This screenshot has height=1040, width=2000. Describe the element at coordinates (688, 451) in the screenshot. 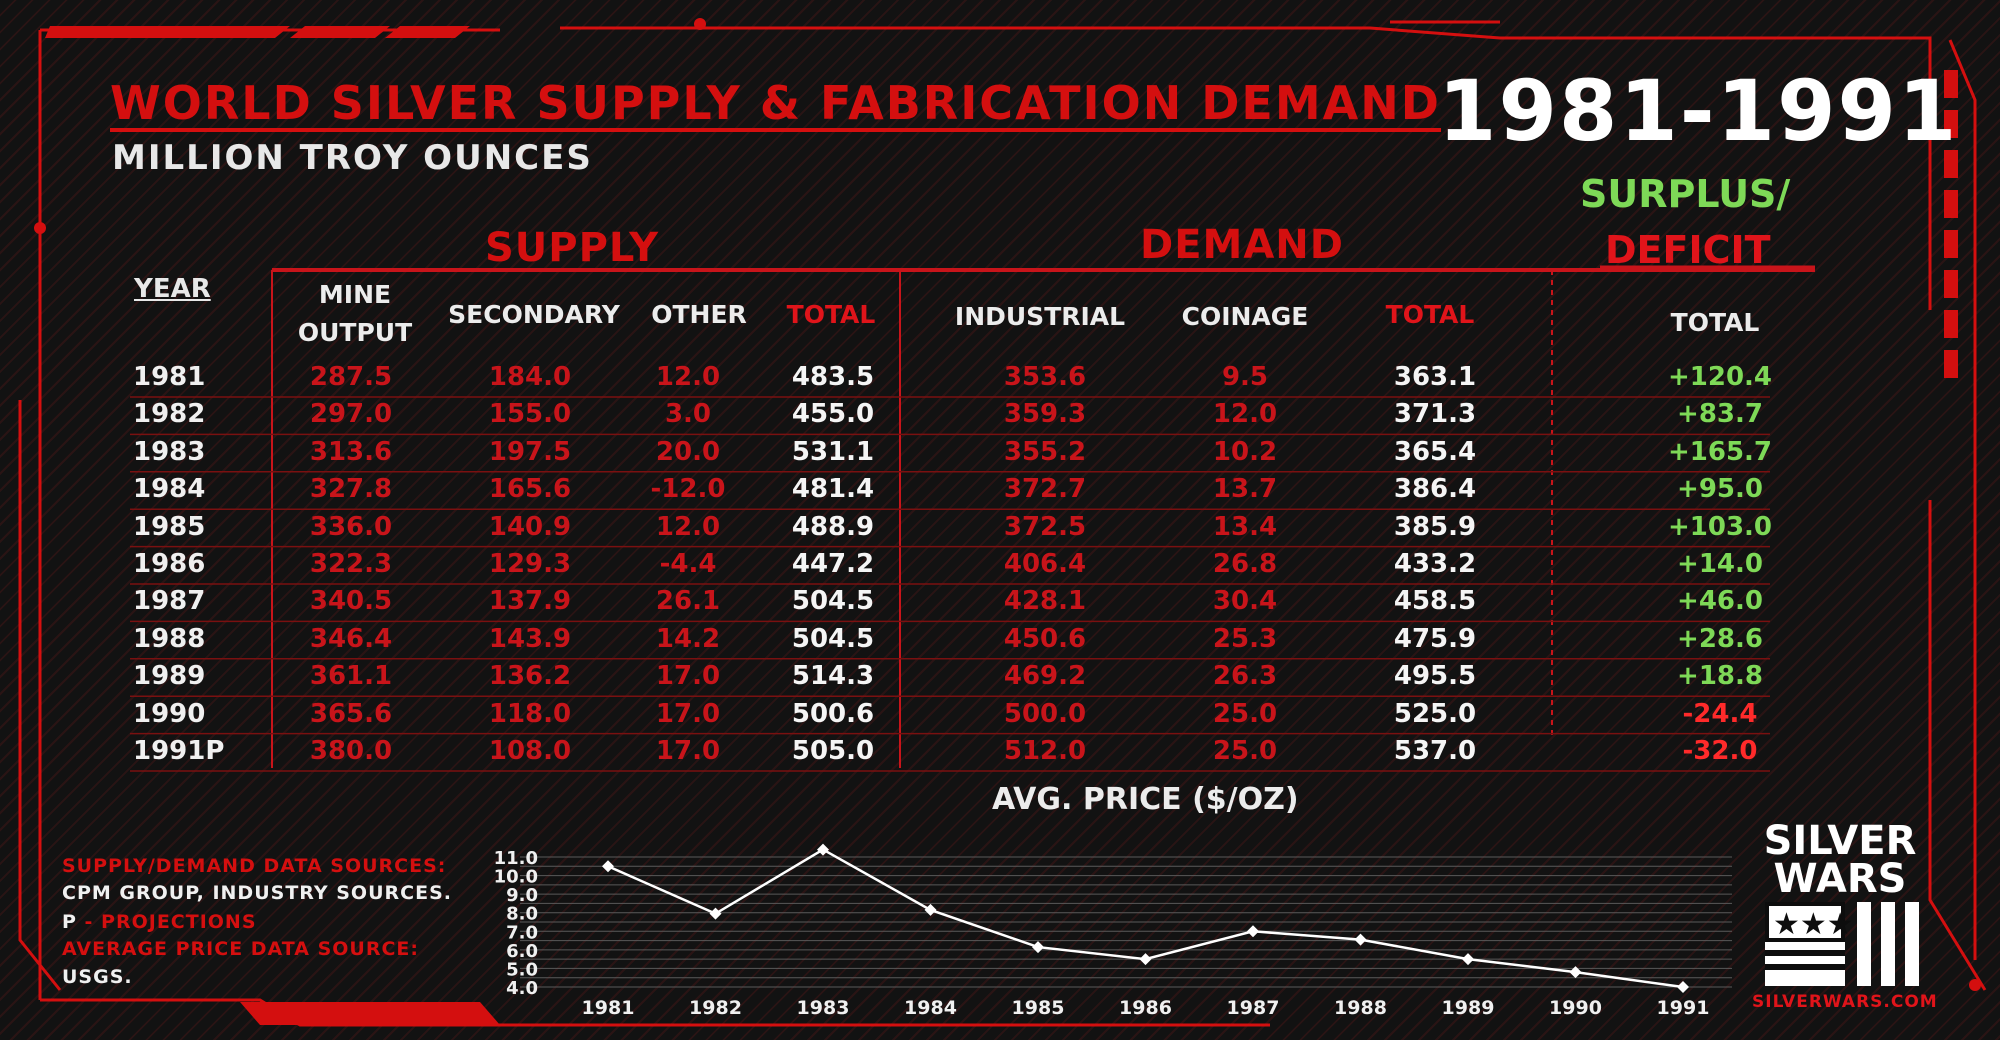

I see `cell-other: 20.0` at that location.